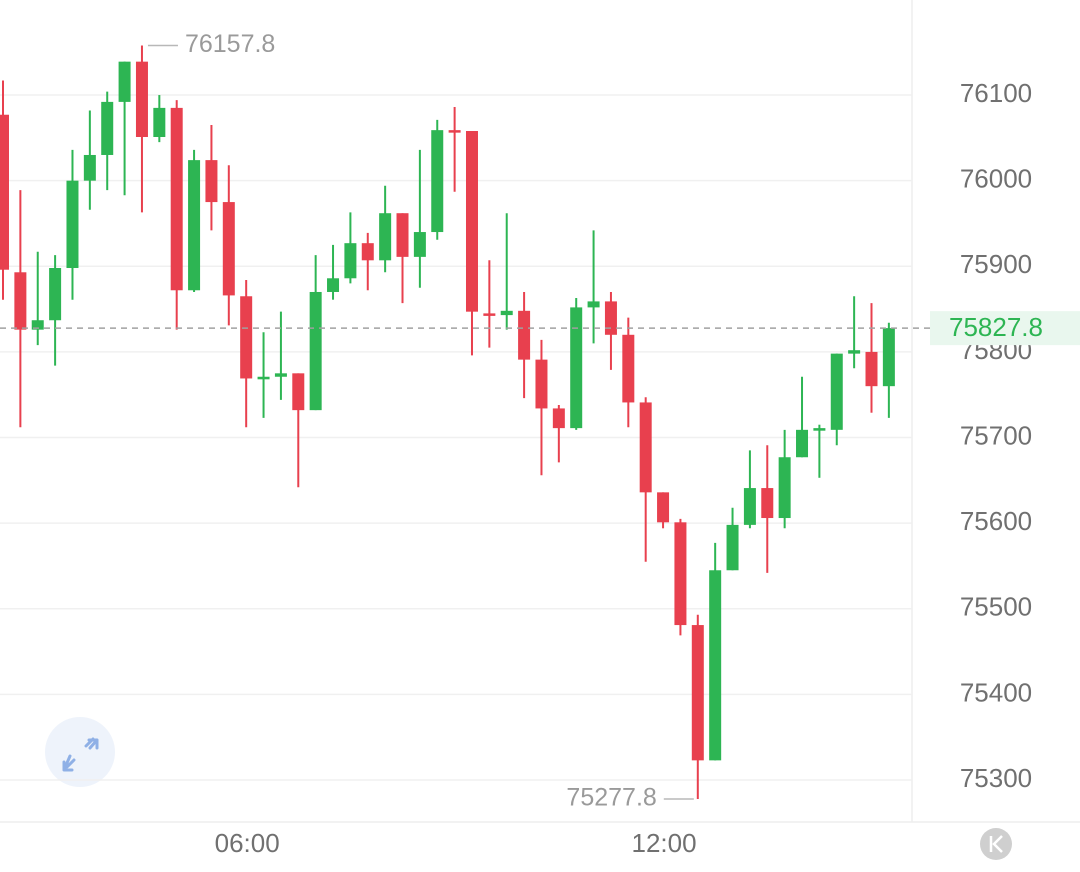 The image size is (1080, 872). I want to click on scroll-end-bg, so click(996, 844).